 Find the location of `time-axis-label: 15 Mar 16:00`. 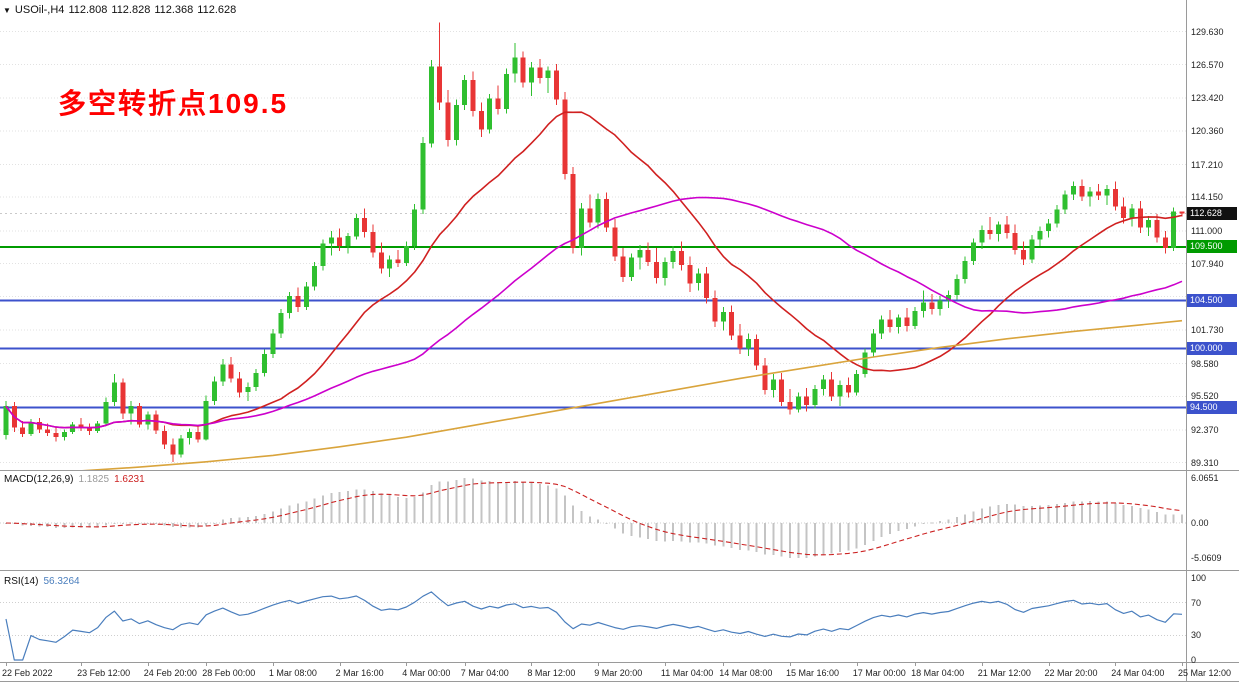

time-axis-label: 15 Mar 16:00 is located at coordinates (813, 673).